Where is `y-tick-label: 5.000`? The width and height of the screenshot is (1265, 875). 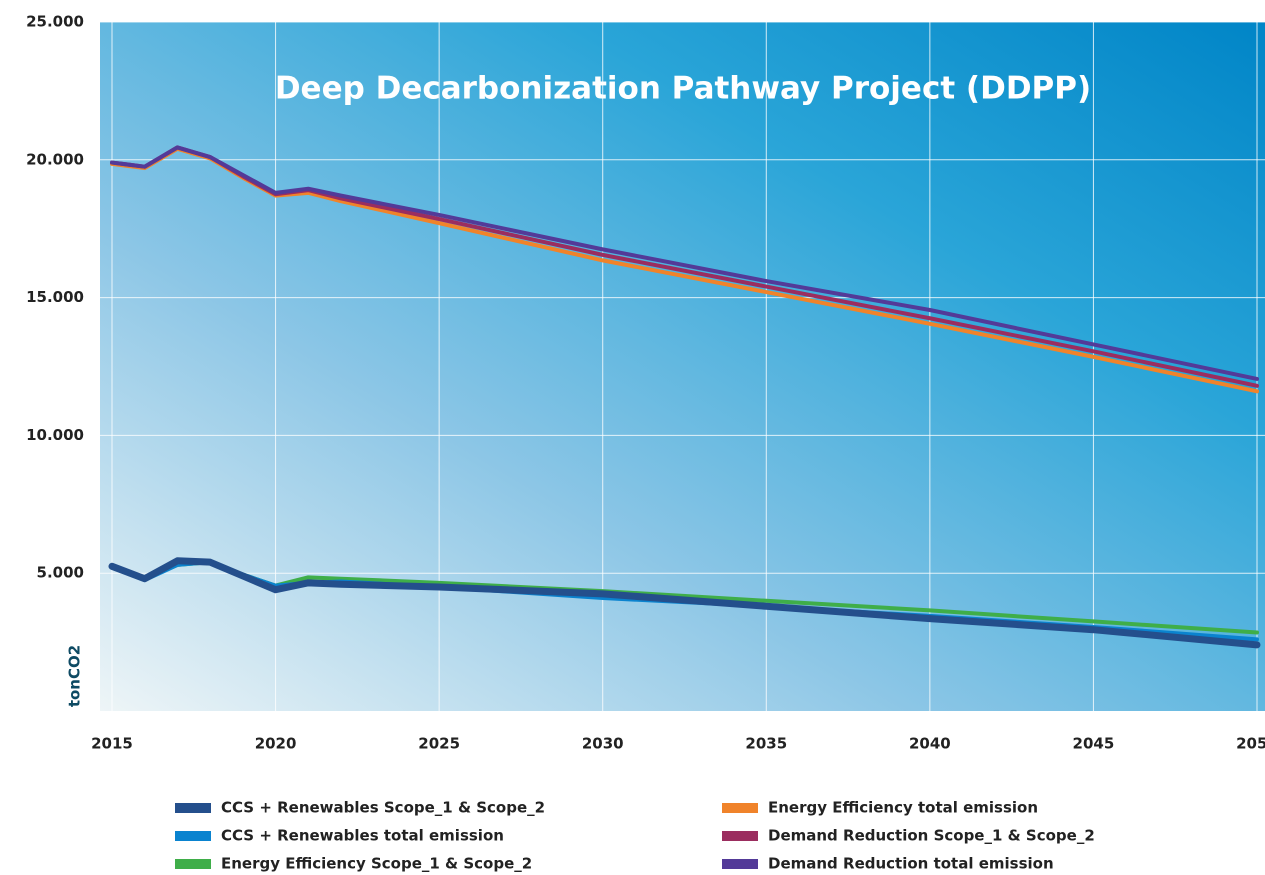
y-tick-label: 5.000 is located at coordinates (60, 573).